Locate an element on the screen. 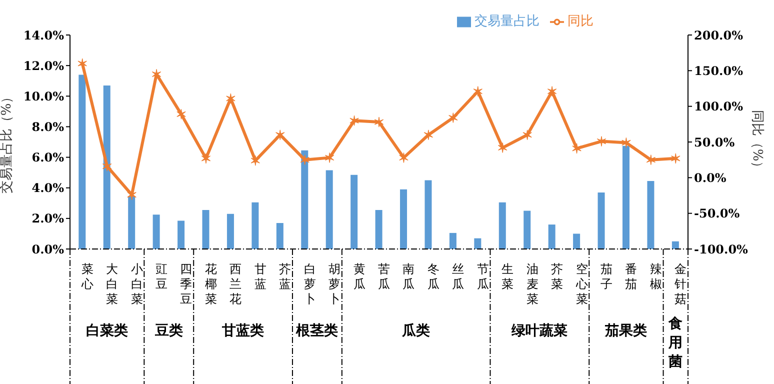  x-tick-label: 节瓜 is located at coordinates (482, 276).